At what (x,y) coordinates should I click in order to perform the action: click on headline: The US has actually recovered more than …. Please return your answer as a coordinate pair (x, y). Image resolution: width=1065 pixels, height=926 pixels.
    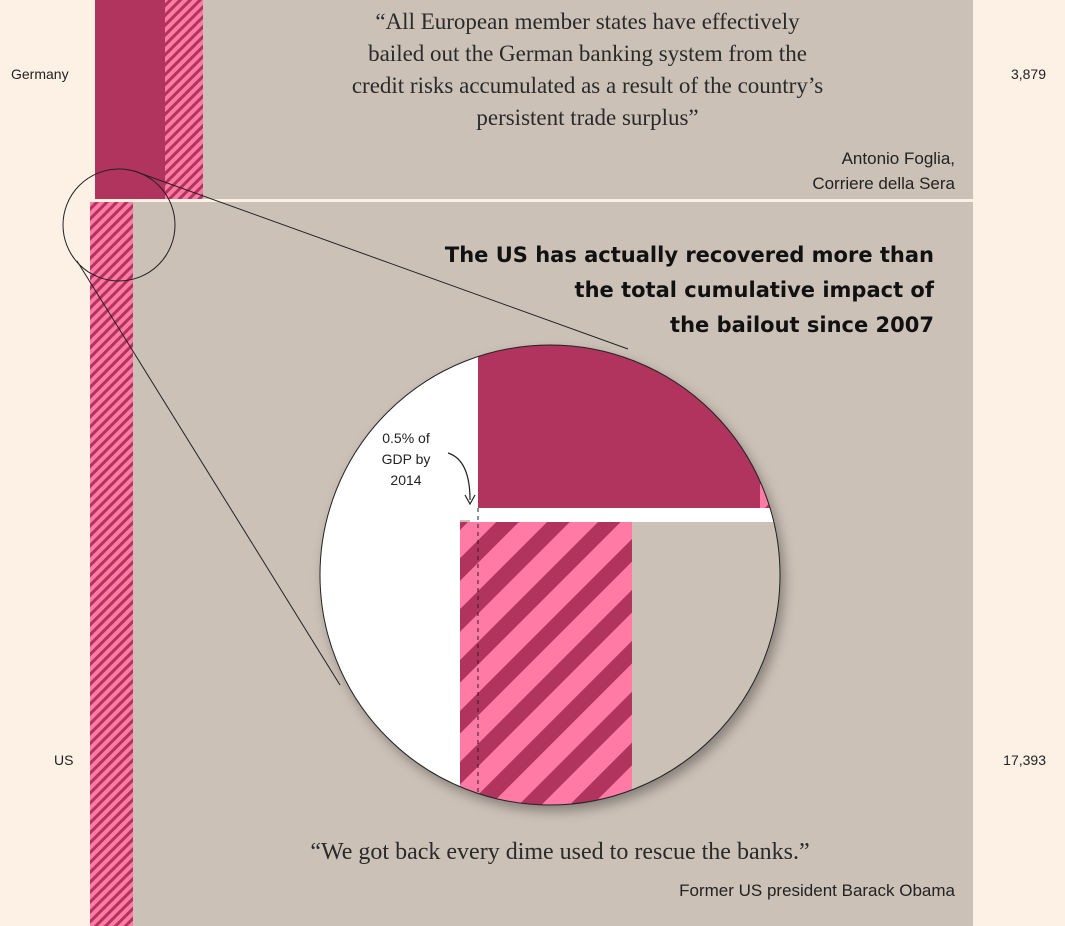
    Looking at the image, I should click on (634, 290).